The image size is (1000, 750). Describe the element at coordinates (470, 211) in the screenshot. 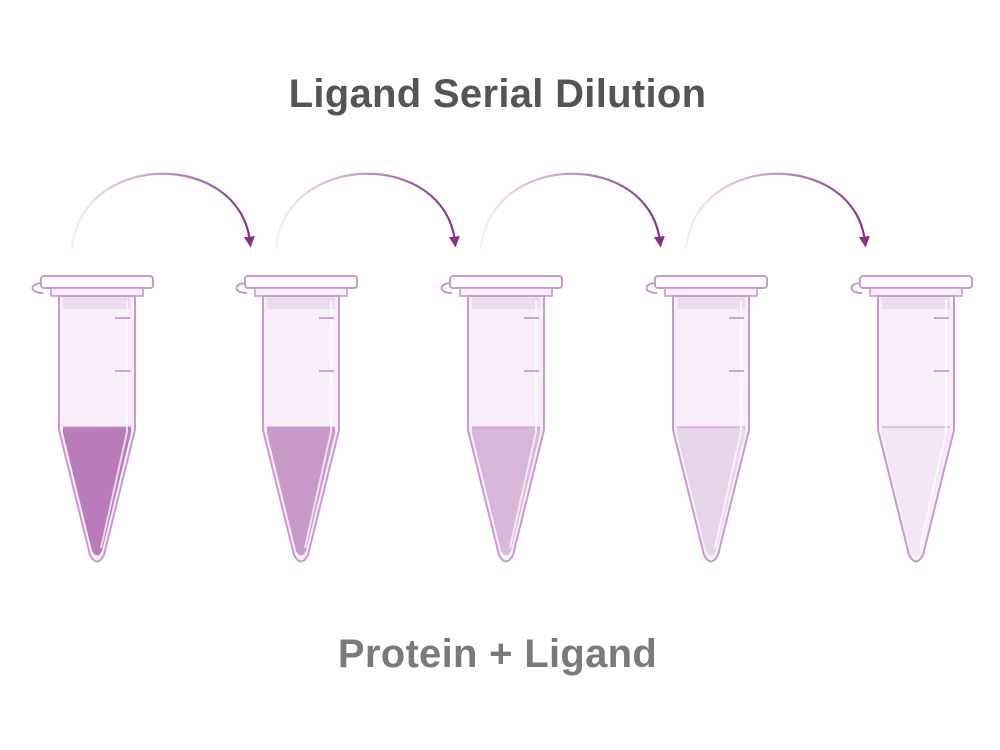

I see `transfer-arrows` at that location.